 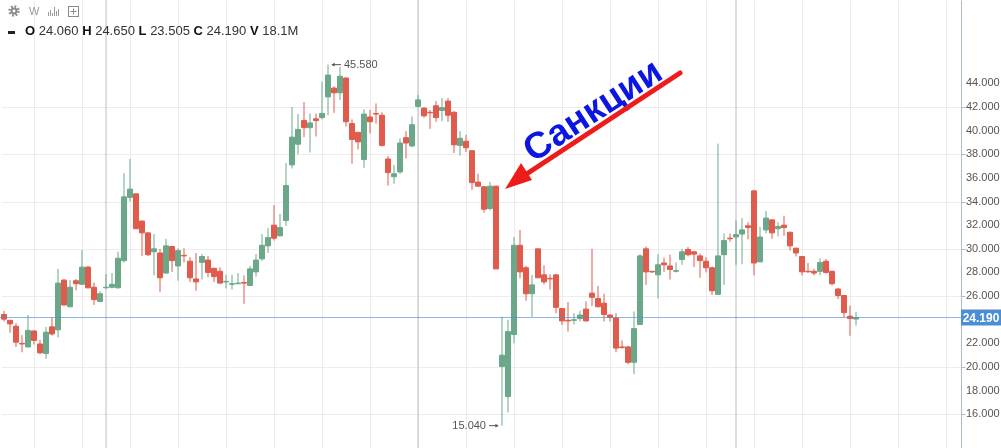 What do you see at coordinates (983, 176) in the screenshot?
I see `y-tick-label: 36.000` at bounding box center [983, 176].